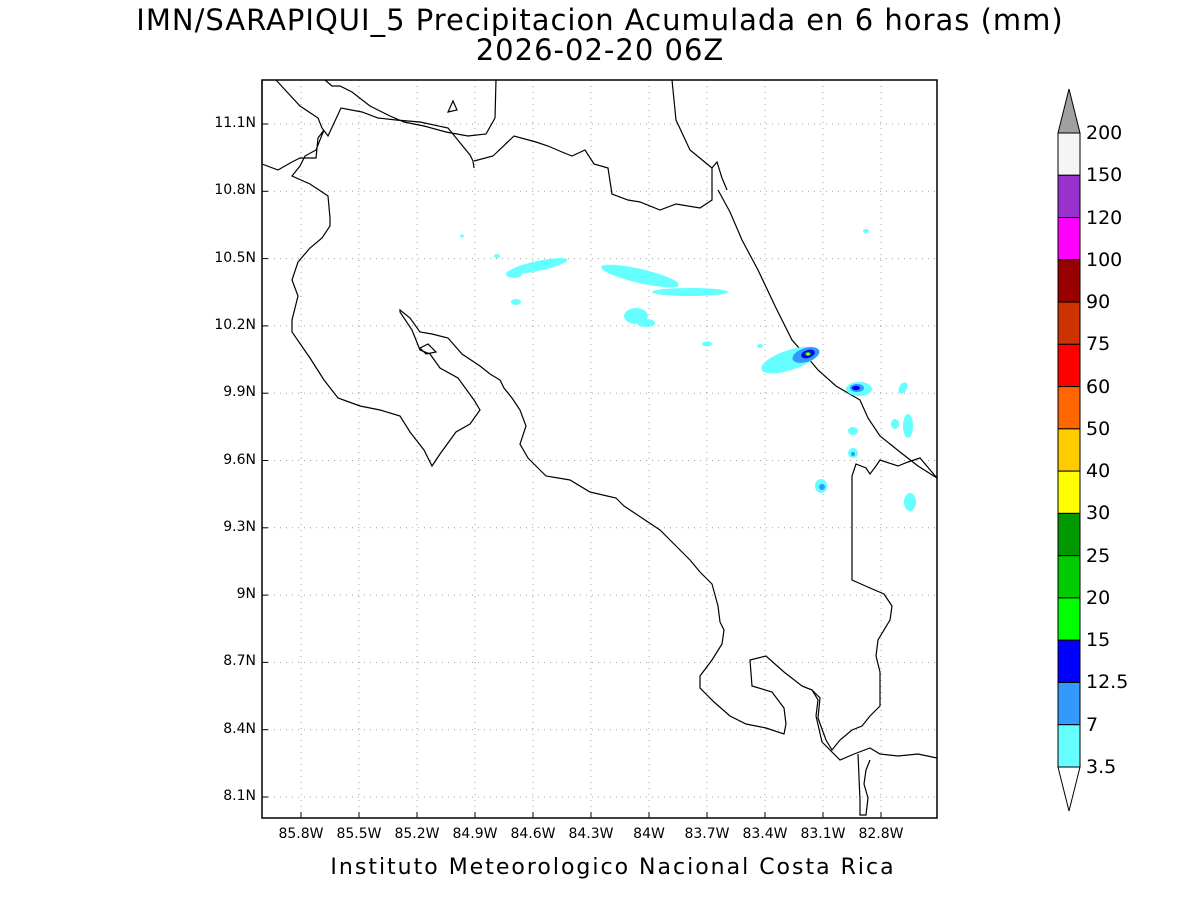 Image resolution: width=1200 pixels, height=900 pixels. What do you see at coordinates (1098, 471) in the screenshot?
I see `colorbar-level-label: 40` at bounding box center [1098, 471].